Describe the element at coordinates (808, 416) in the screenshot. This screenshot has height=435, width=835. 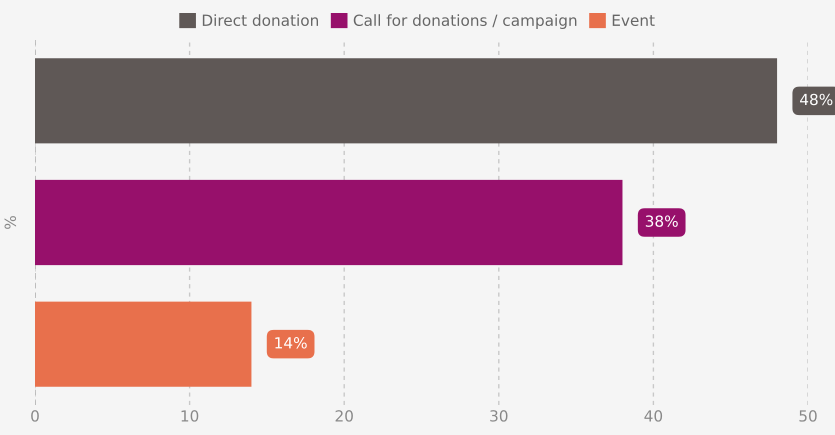
I see `x-tick-label: 50` at that location.